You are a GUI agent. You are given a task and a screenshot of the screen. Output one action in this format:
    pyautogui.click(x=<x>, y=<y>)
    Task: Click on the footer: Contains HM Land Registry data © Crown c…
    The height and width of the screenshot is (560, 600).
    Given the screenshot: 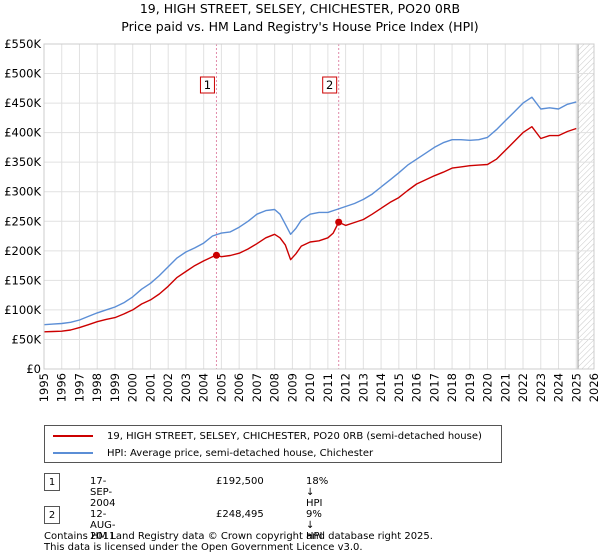 What is the action you would take?
    pyautogui.click(x=238, y=542)
    